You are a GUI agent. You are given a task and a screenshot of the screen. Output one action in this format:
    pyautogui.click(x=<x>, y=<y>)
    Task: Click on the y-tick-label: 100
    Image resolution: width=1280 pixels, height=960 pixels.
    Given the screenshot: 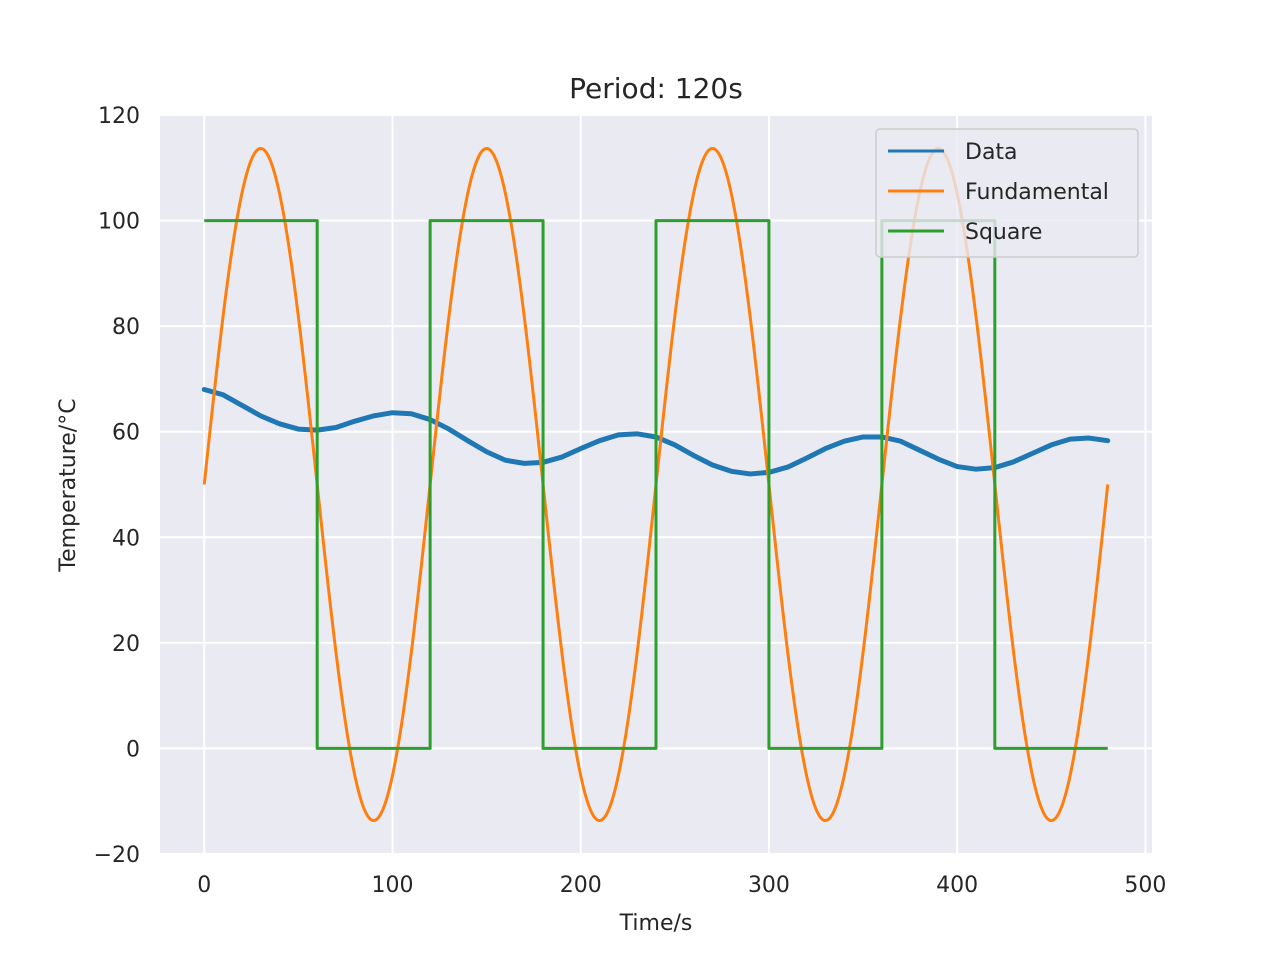 What is the action you would take?
    pyautogui.click(x=119, y=222)
    